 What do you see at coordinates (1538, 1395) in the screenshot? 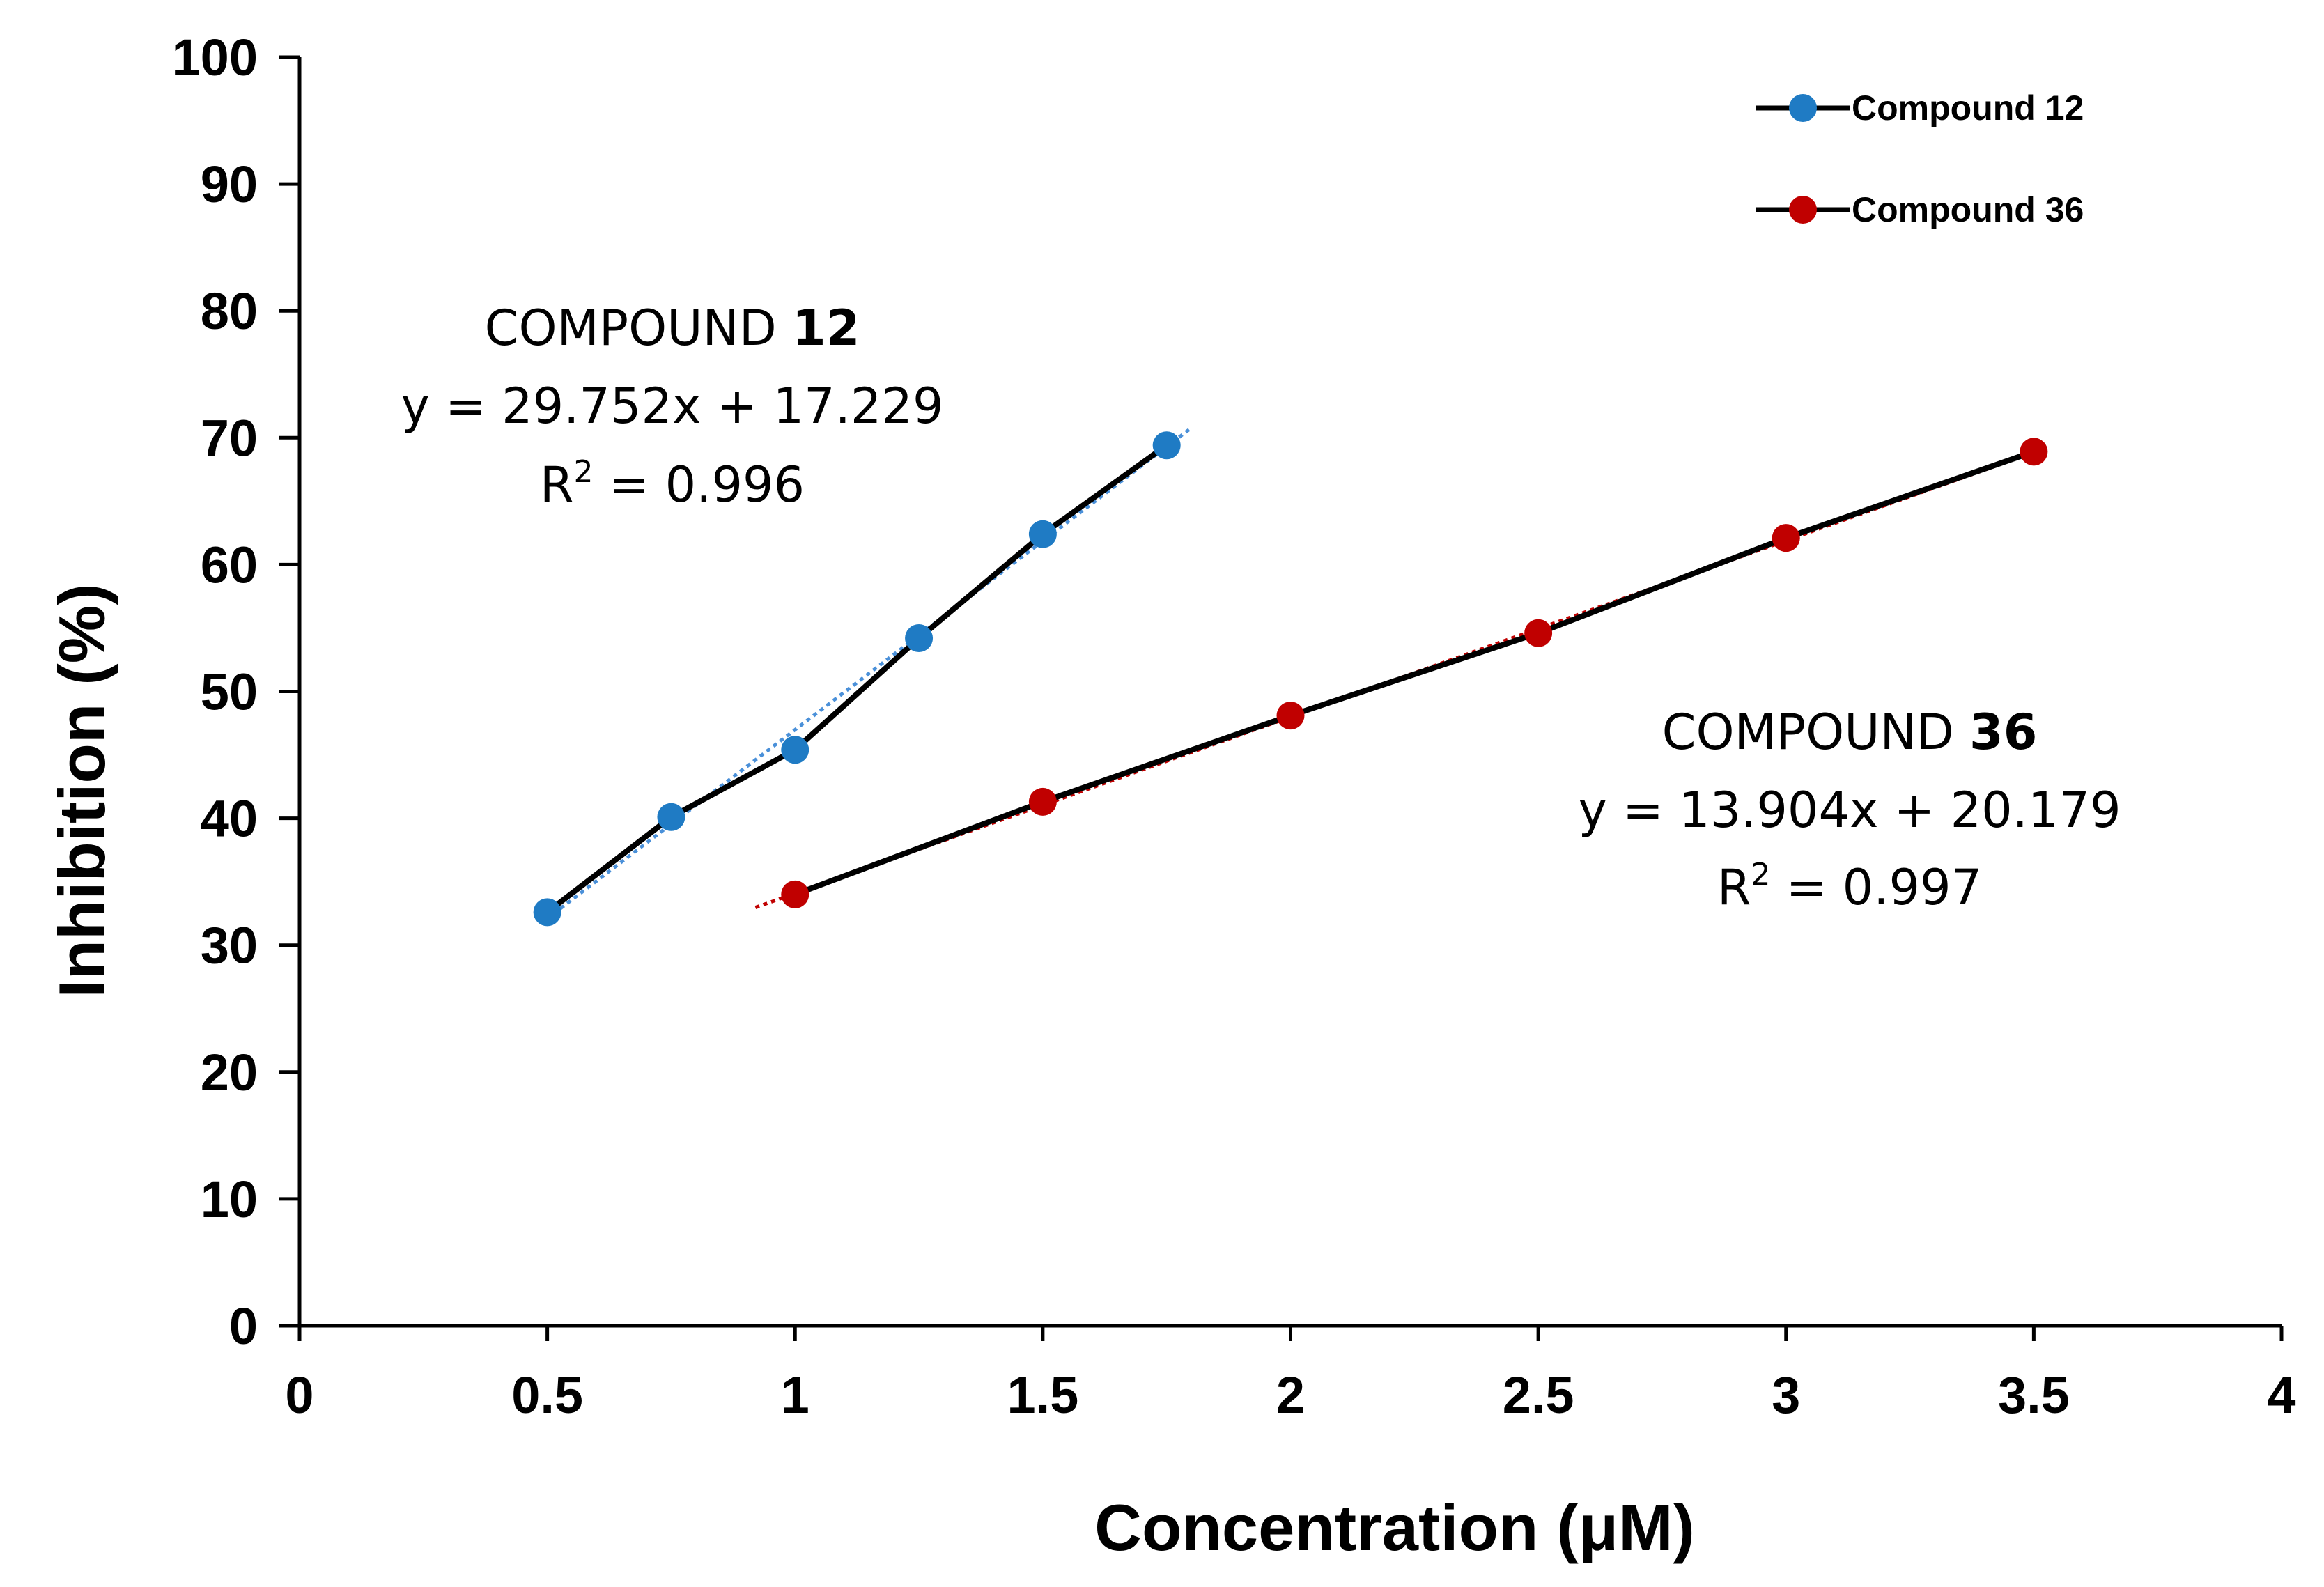
I see `x-tick-label: 2.5` at bounding box center [1538, 1395].